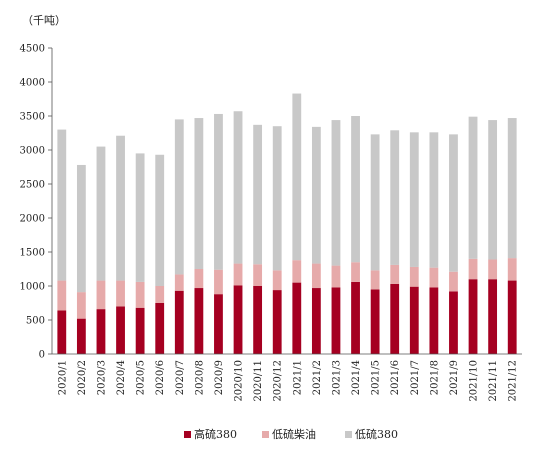 This screenshot has width=550, height=459. I want to click on y-tick-label: 3500, so click(32, 117).